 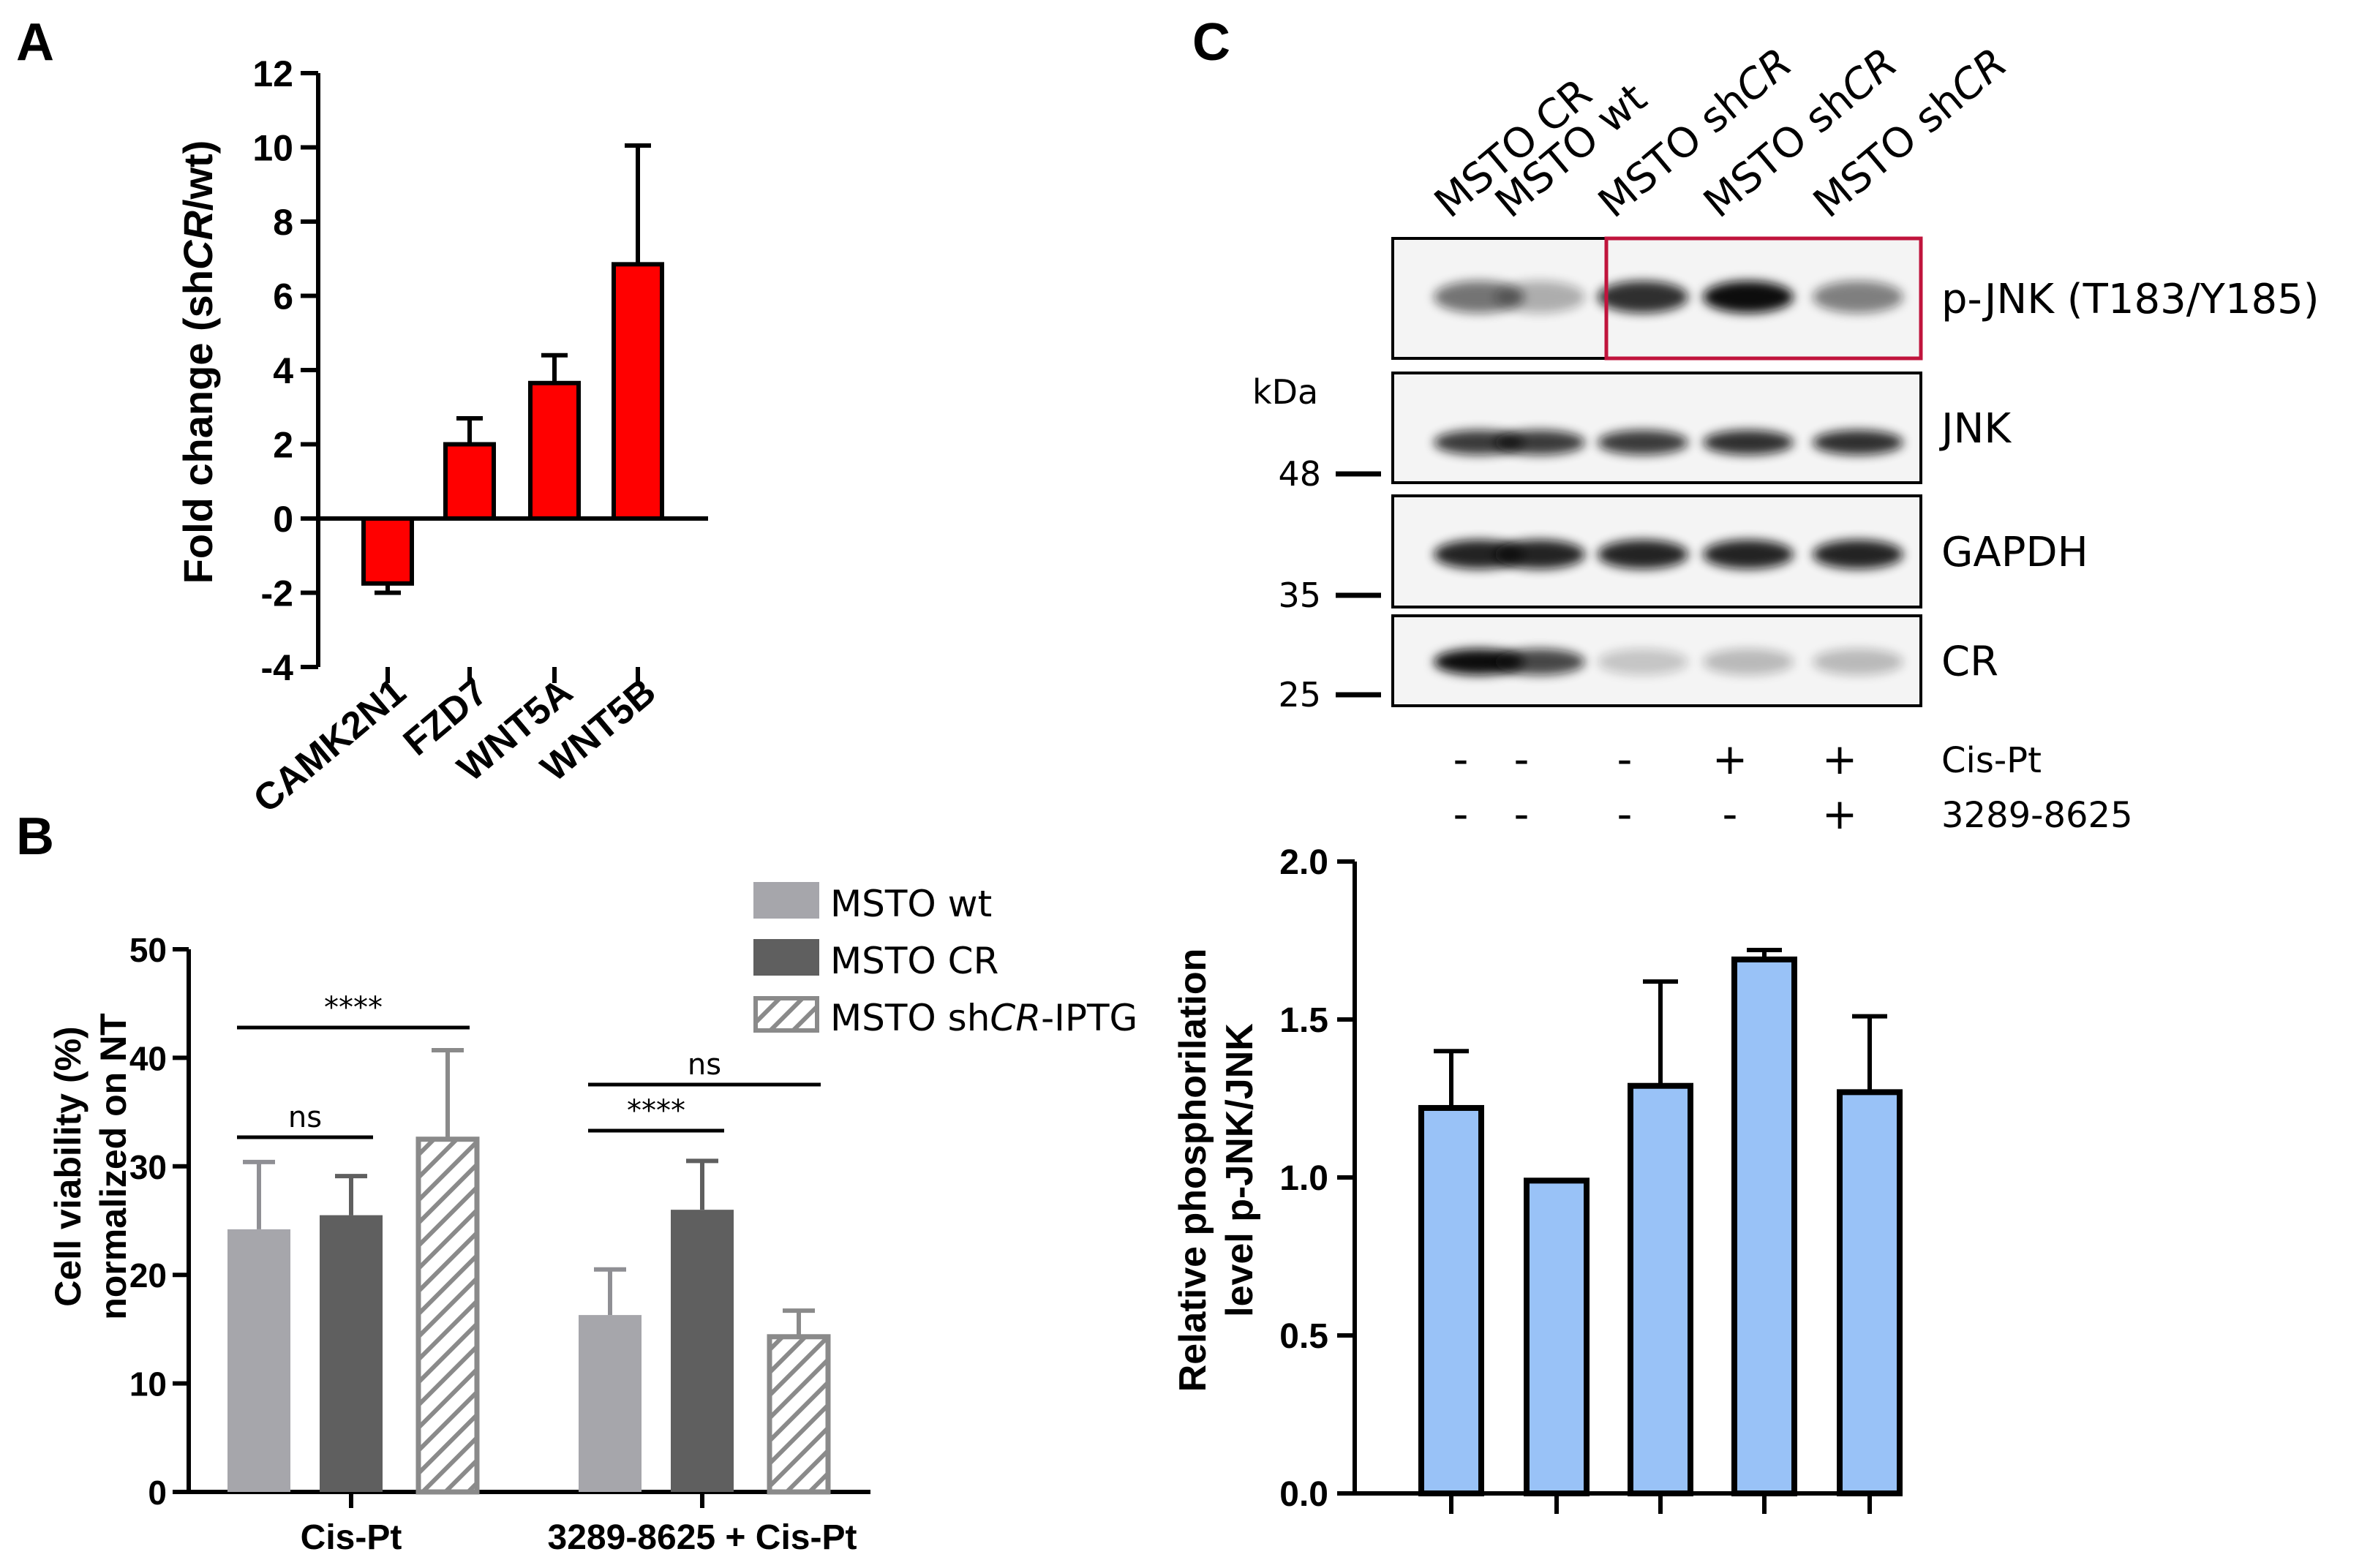 I want to click on b-sig-label: ****, so click(x=353, y=1008).